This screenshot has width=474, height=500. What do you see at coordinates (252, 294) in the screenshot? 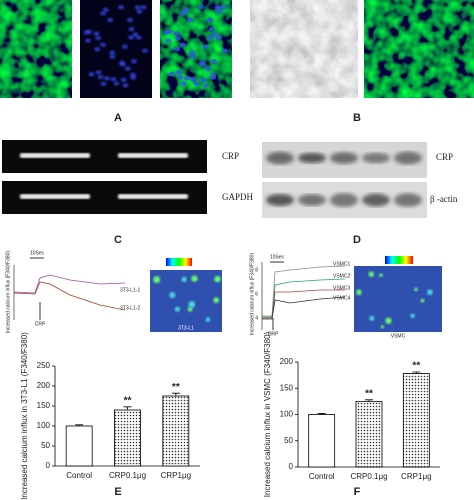
I see `y-label: Increased calcium influx (F340/F380)` at bounding box center [252, 294].